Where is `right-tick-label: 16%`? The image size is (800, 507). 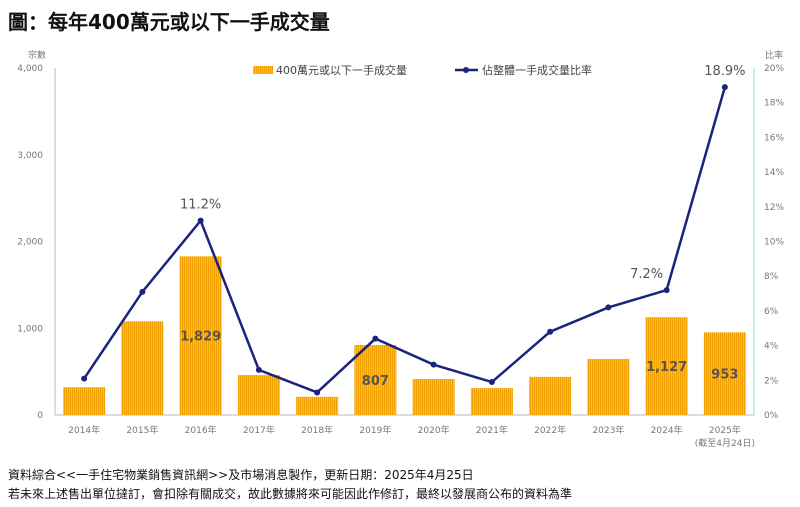
right-tick-label: 16% is located at coordinates (774, 138).